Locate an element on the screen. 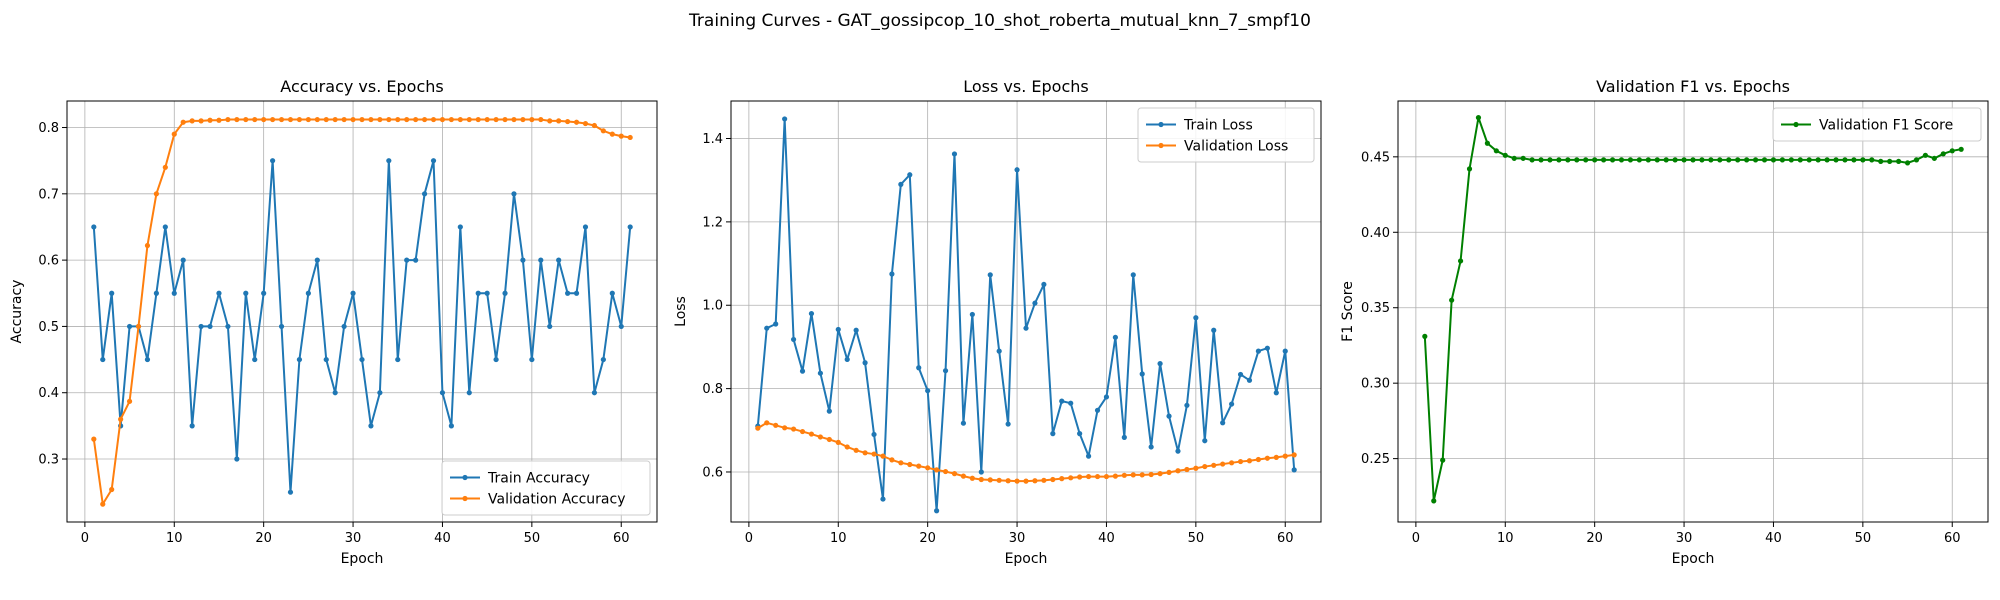  loss-xtick-label-40: 40 is located at coordinates (1106, 538).